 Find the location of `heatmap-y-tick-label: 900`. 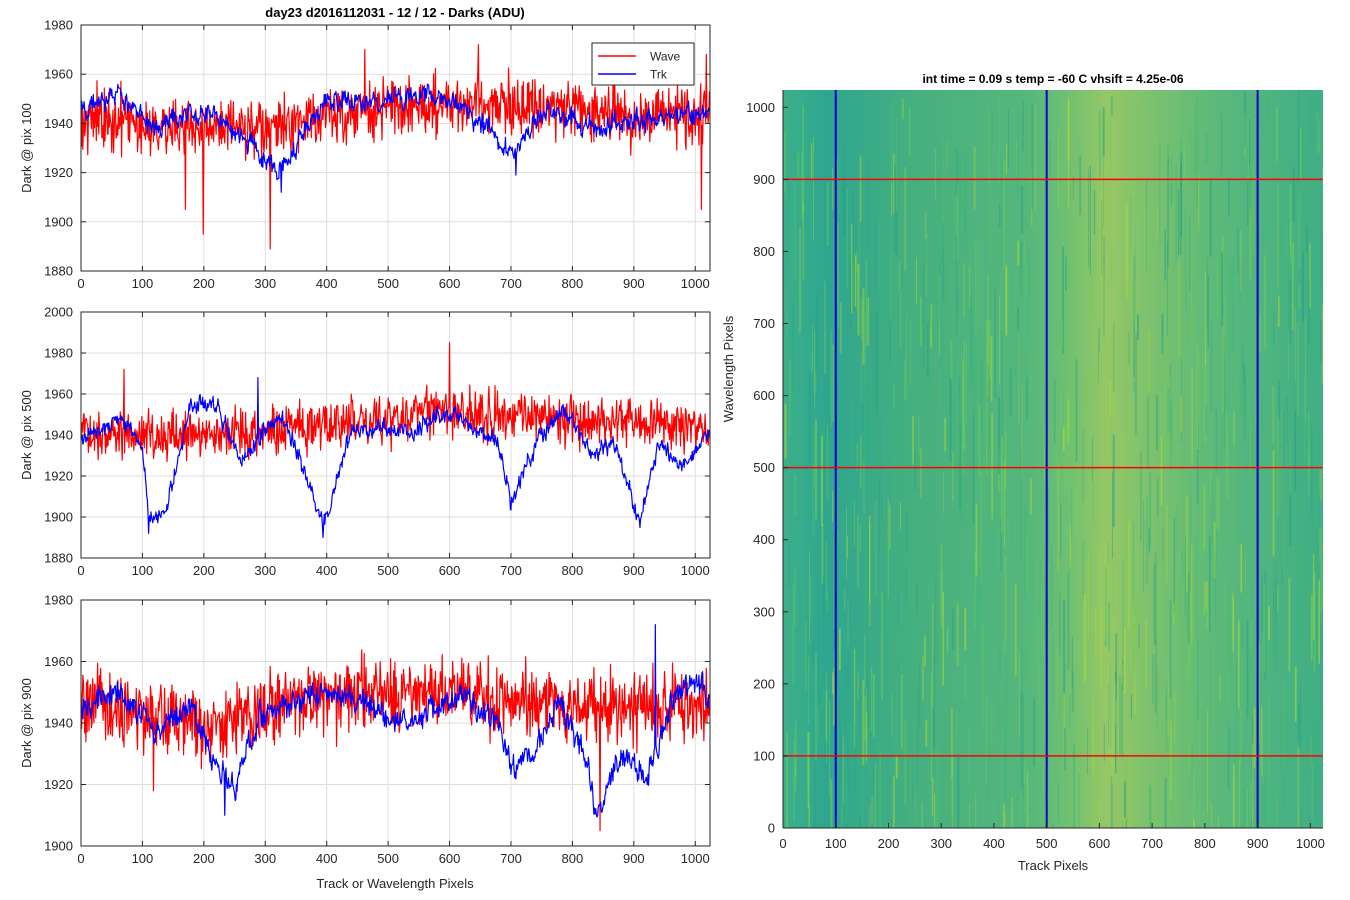

heatmap-y-tick-label: 900 is located at coordinates (764, 179).